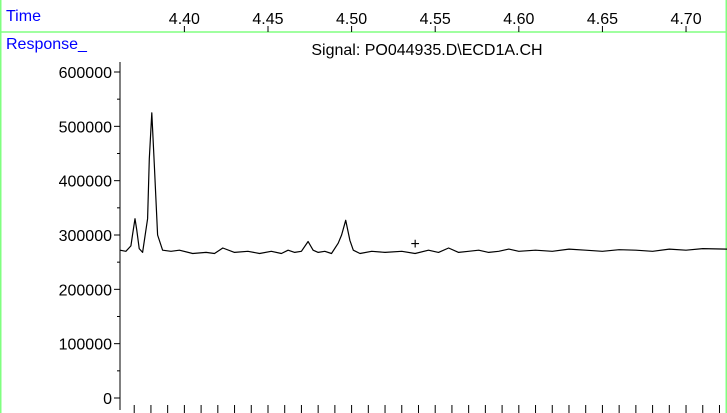 The image size is (727, 413). Describe the element at coordinates (107, 399) in the screenshot. I see `y-tick-label: 0` at that location.